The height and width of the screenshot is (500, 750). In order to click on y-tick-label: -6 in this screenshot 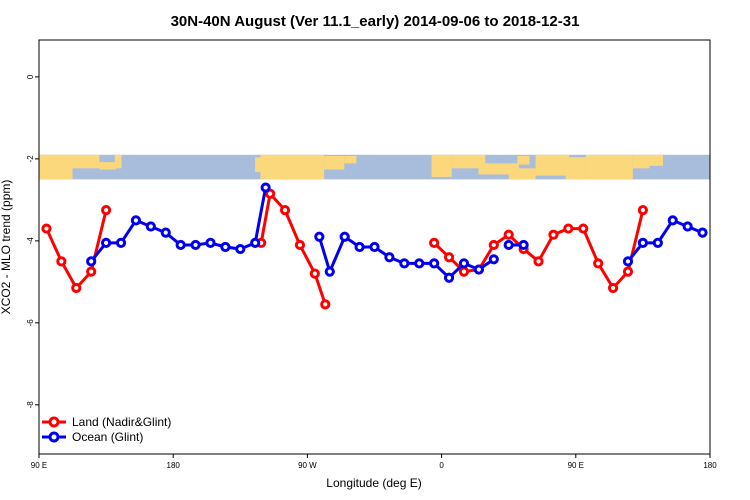, I will do `click(30, 323)`.